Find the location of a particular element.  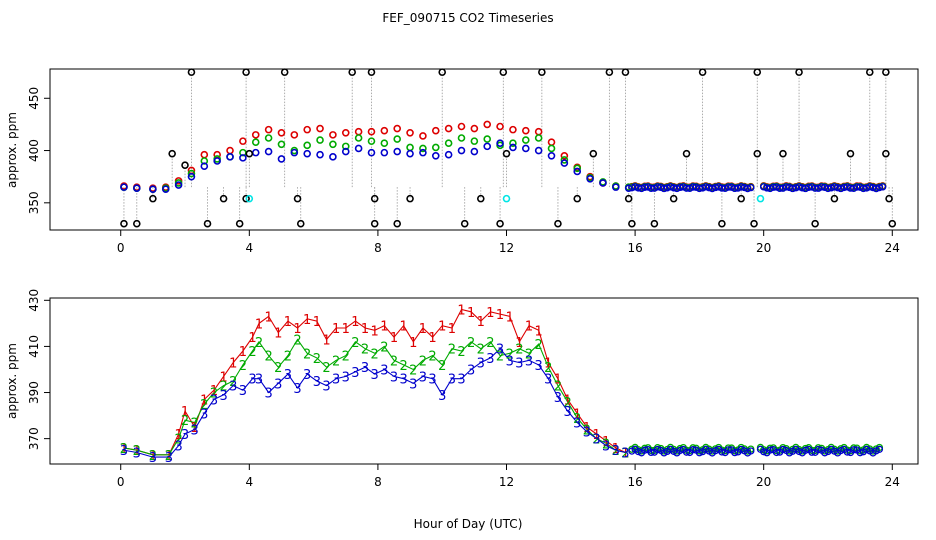

x-tick-label: 20 is located at coordinates (763, 248).